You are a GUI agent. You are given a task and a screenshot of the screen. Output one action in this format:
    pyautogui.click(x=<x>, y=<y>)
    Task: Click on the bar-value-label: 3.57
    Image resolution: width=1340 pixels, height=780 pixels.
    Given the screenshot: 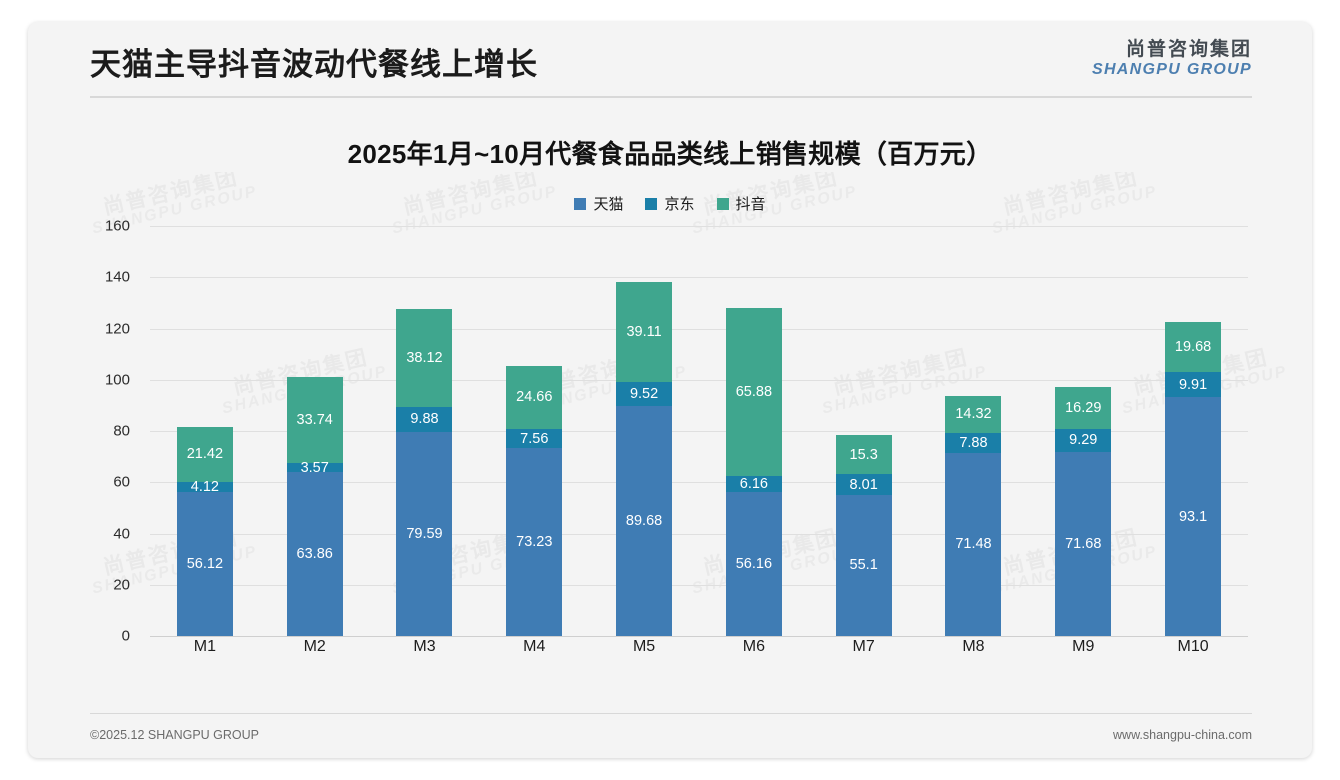 What is the action you would take?
    pyautogui.click(x=314, y=467)
    